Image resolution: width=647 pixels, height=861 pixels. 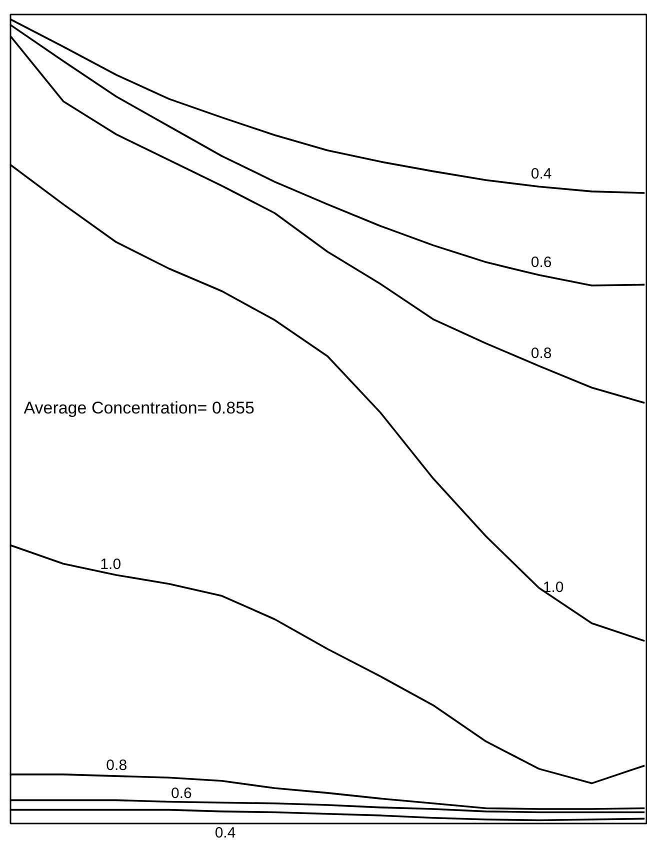 What do you see at coordinates (139, 408) in the screenshot?
I see `annotation: Average Concentration= 0.855` at bounding box center [139, 408].